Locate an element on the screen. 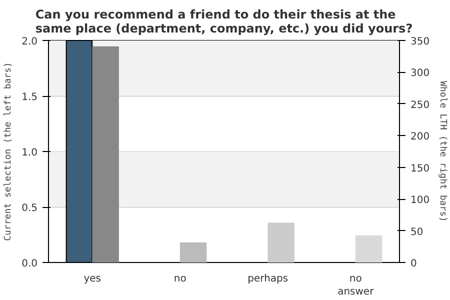 This screenshot has width=450, height=300. x-tick-label: no answer is located at coordinates (356, 286).